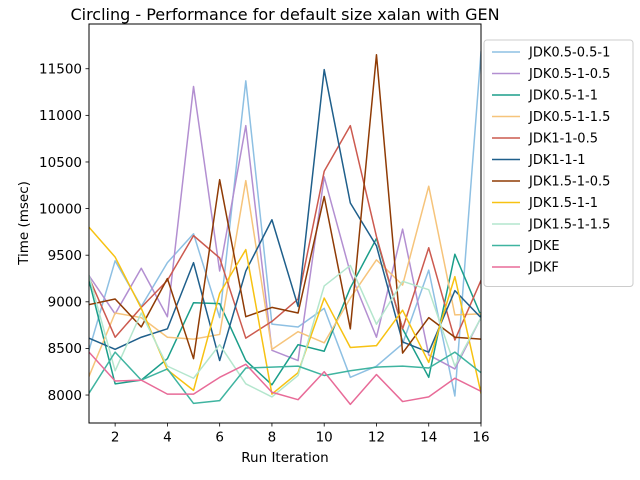 Image resolution: width=640 pixels, height=480 pixels. What do you see at coordinates (324, 438) in the screenshot?
I see `x-tick-label: 10` at bounding box center [324, 438].